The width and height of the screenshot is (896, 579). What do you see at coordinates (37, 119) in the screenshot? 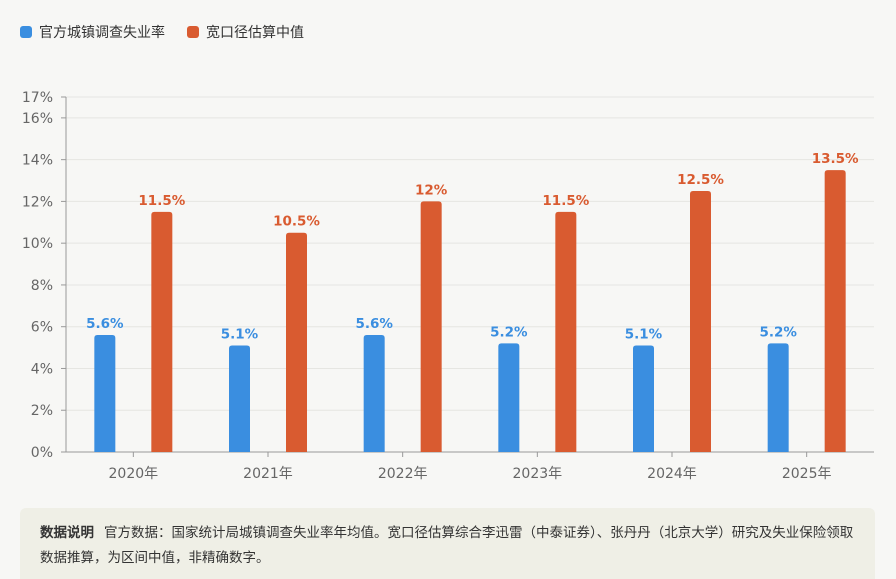
I see `y-tick-label: 16%` at bounding box center [37, 119].